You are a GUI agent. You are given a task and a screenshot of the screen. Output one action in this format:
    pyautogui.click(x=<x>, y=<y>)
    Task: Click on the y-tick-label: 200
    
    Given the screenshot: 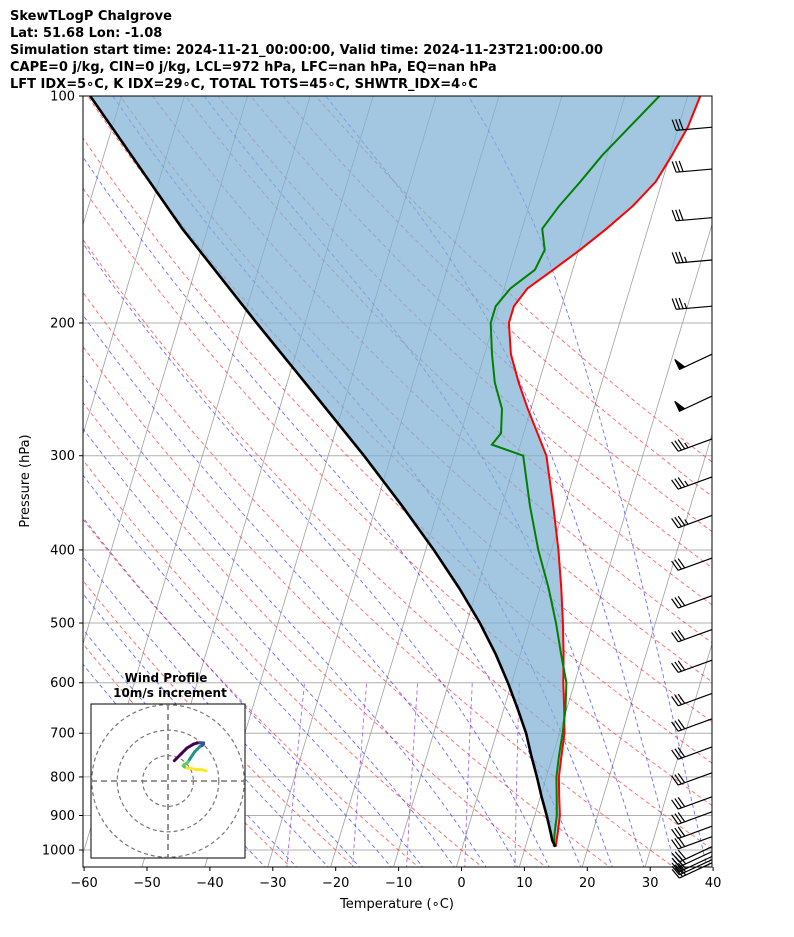 What is the action you would take?
    pyautogui.click(x=62, y=323)
    